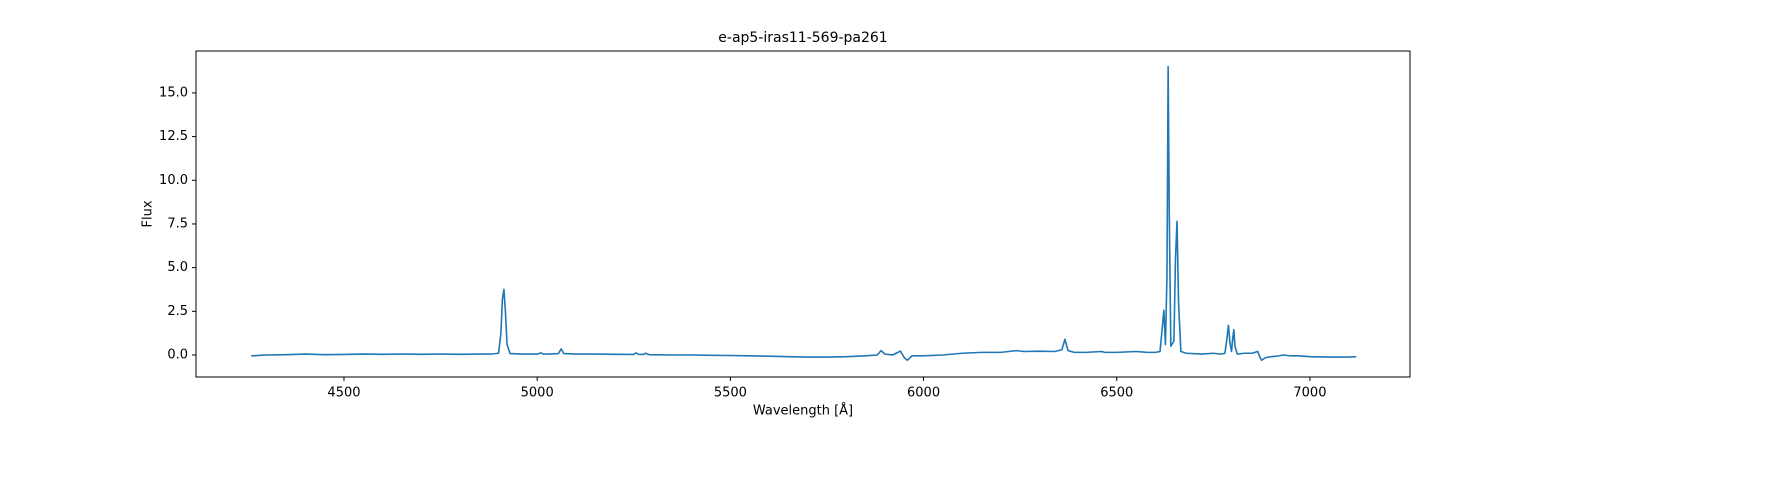 Image resolution: width=1776 pixels, height=480 pixels. I want to click on x-tick-label: 4500, so click(343, 393).